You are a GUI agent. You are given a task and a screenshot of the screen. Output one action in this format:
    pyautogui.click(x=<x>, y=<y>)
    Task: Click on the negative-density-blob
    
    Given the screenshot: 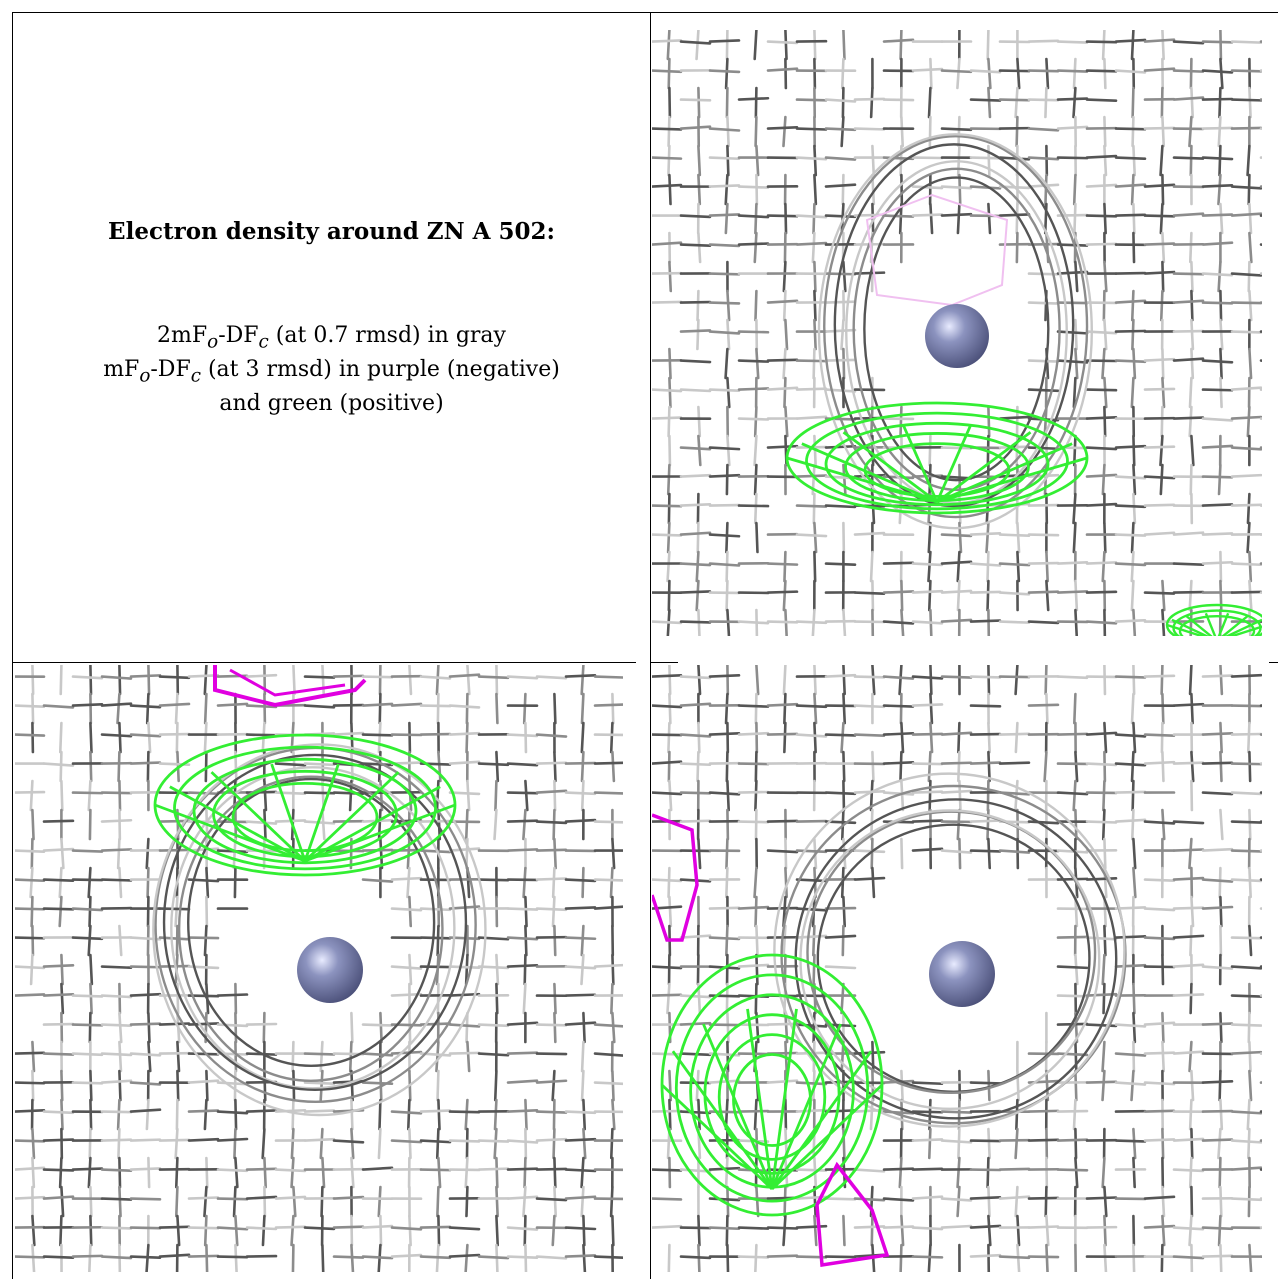 What is the action you would take?
    pyautogui.click(x=937, y=250)
    